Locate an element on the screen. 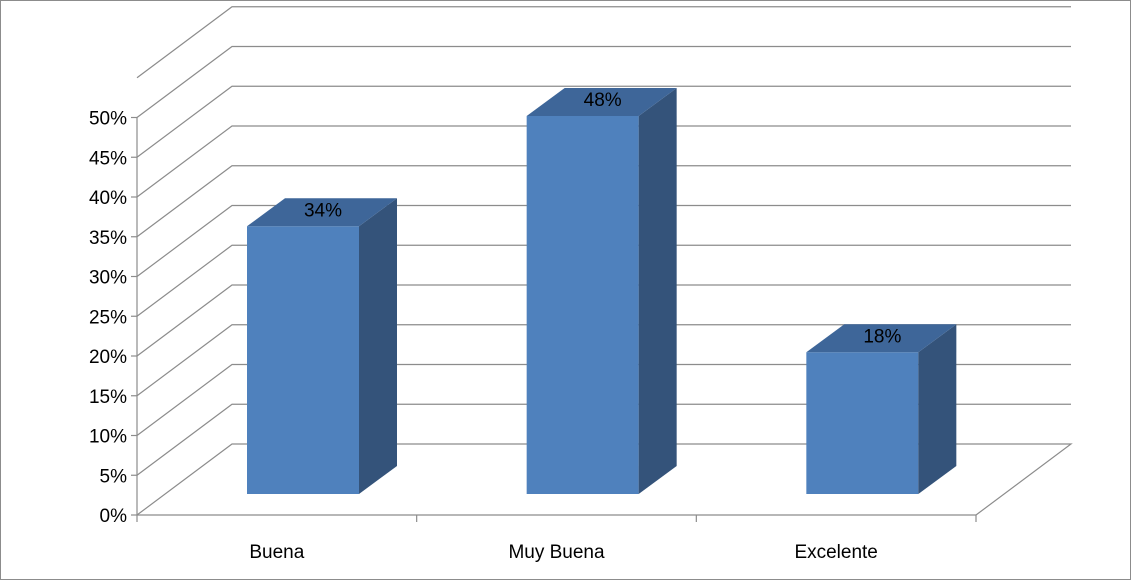  y-tick-label: 10% is located at coordinates (108, 437).